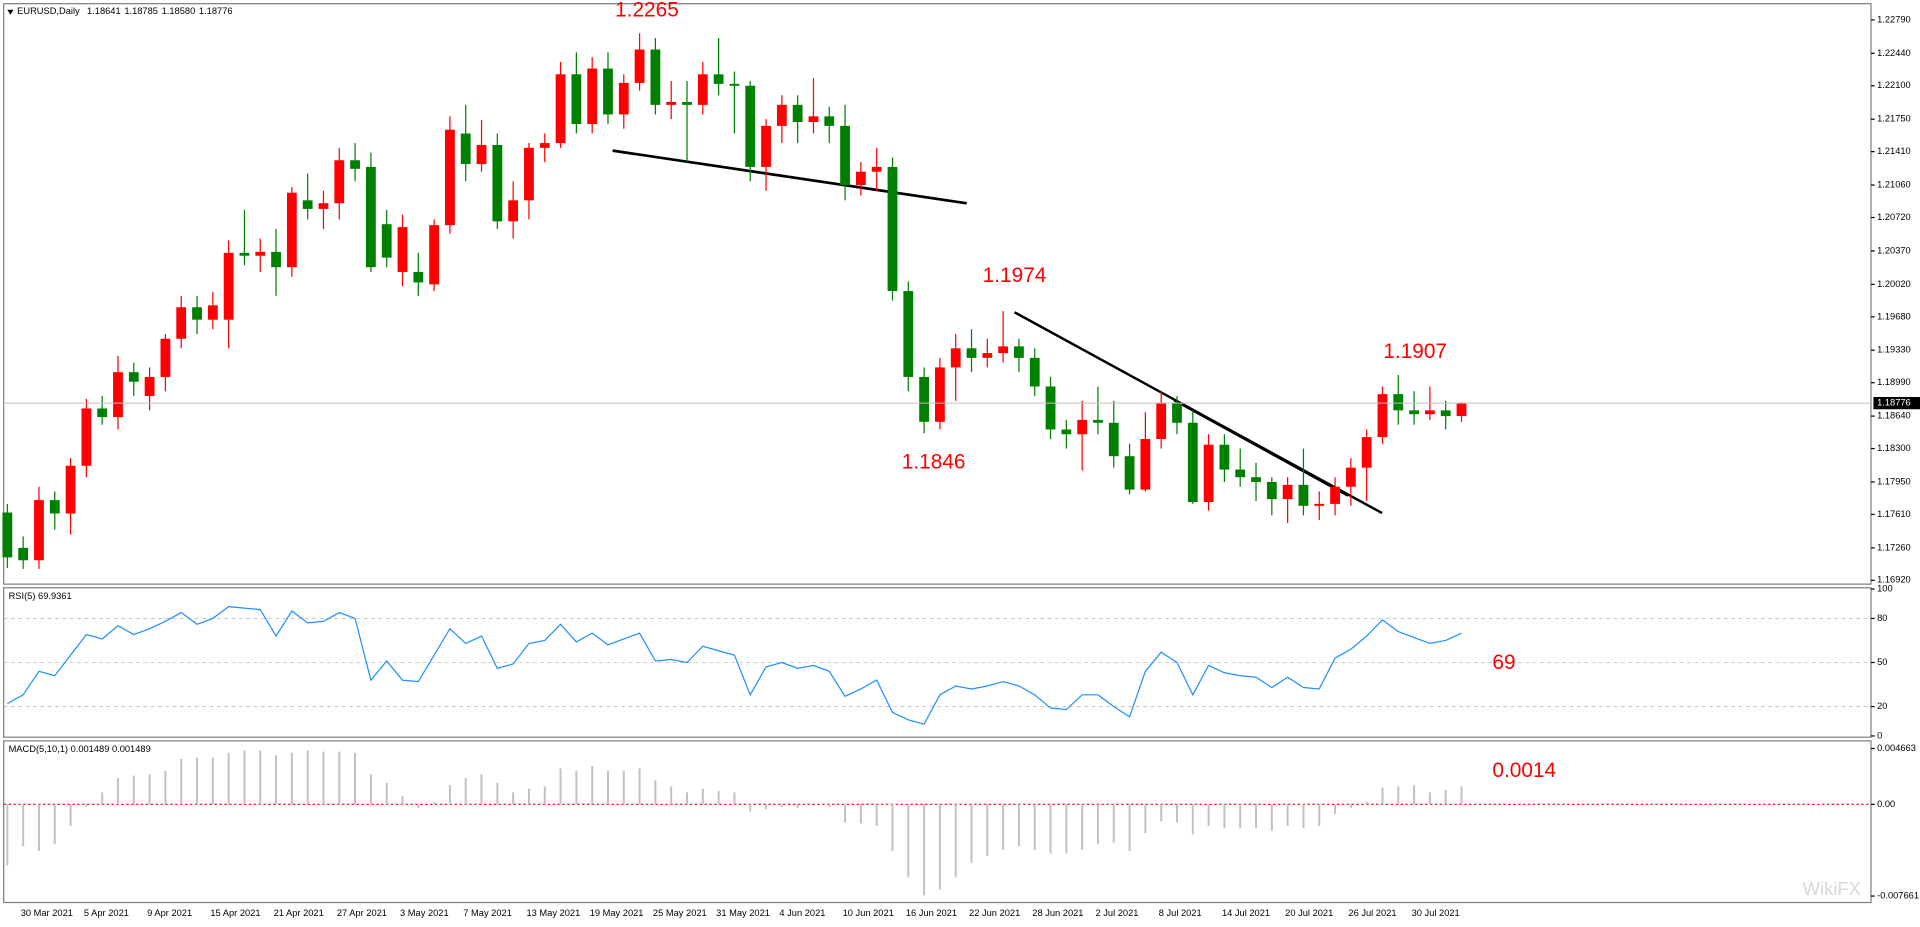 This screenshot has width=1920, height=927. I want to click on symbol-header: EURUSD,Daily 1.18641 1.18785 1.18580 1.18776, so click(124, 12).